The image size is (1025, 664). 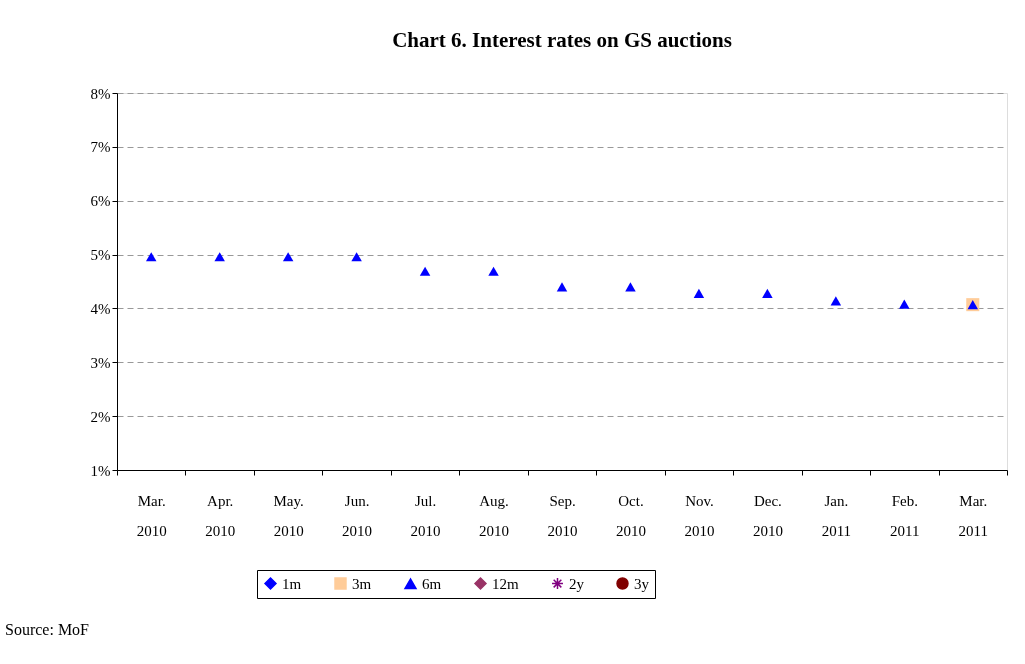 I want to click on x-tick-label: Apr. 2010, so click(x=220, y=515).